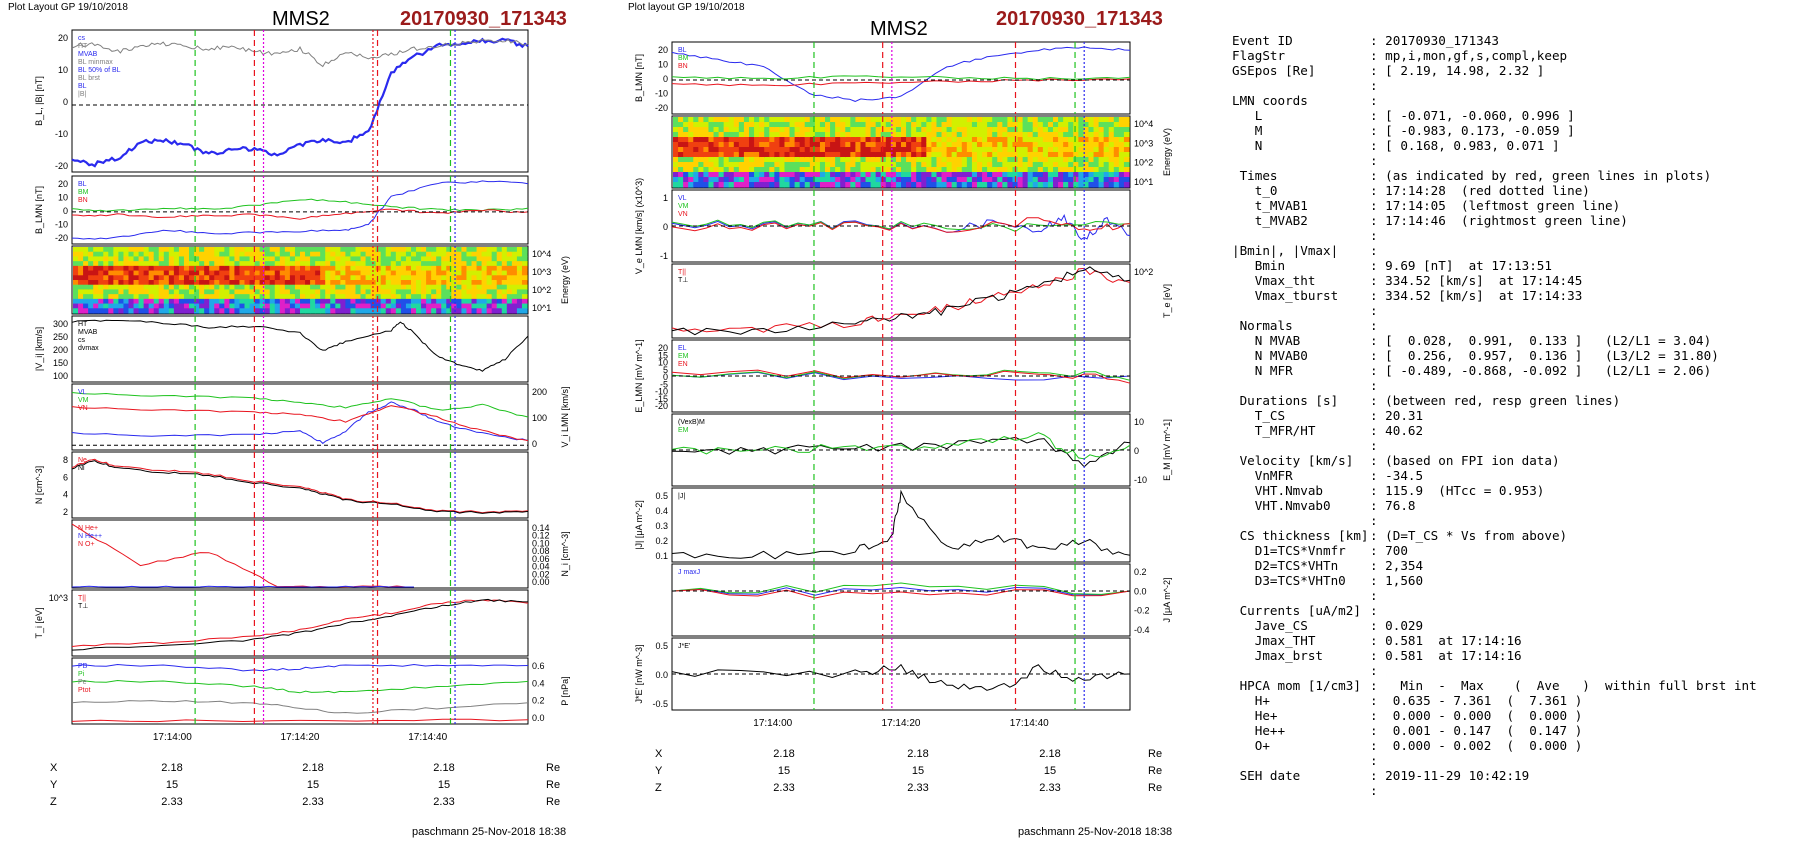 The width and height of the screenshot is (1804, 841). I want to click on series-line-J*E', so click(901, 677).